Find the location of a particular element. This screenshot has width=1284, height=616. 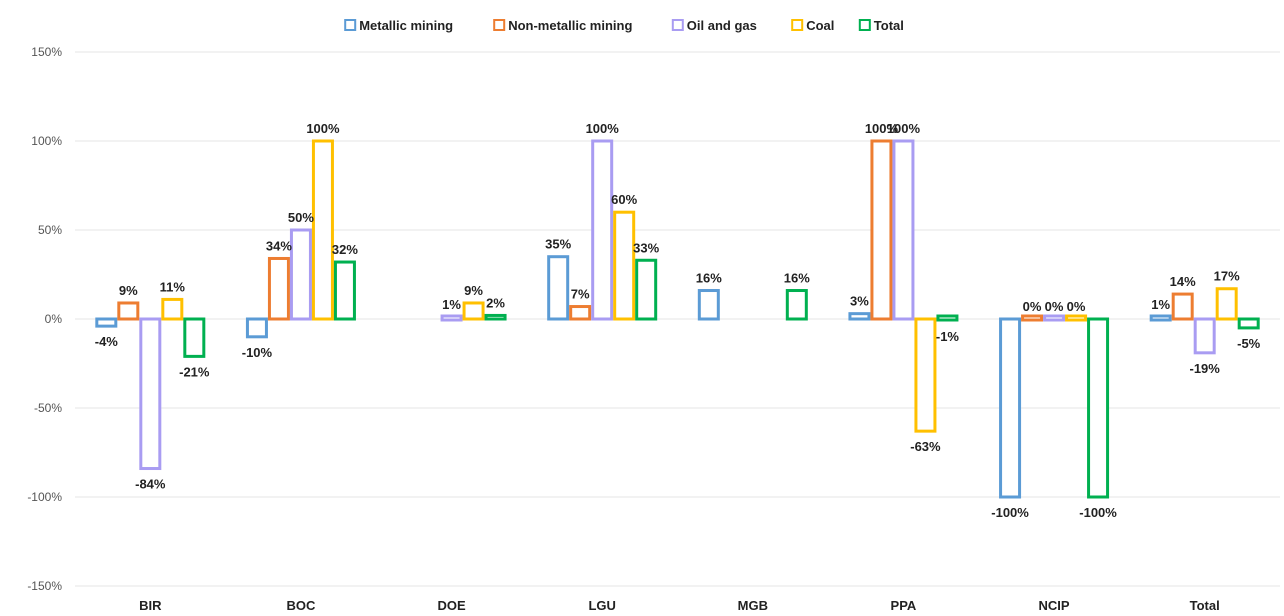

legend-label: Oil and gas is located at coordinates (722, 25).